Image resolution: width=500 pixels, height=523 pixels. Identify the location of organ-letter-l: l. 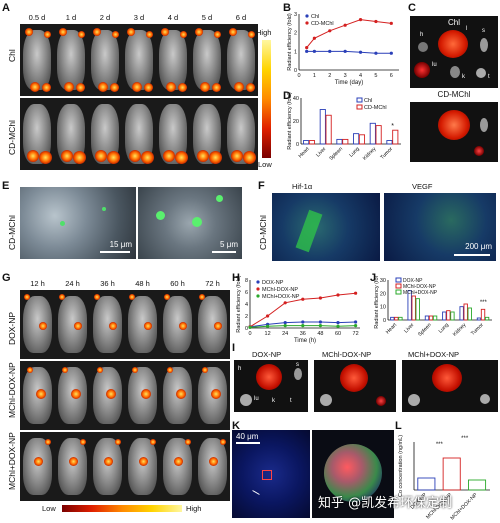
(467, 29).